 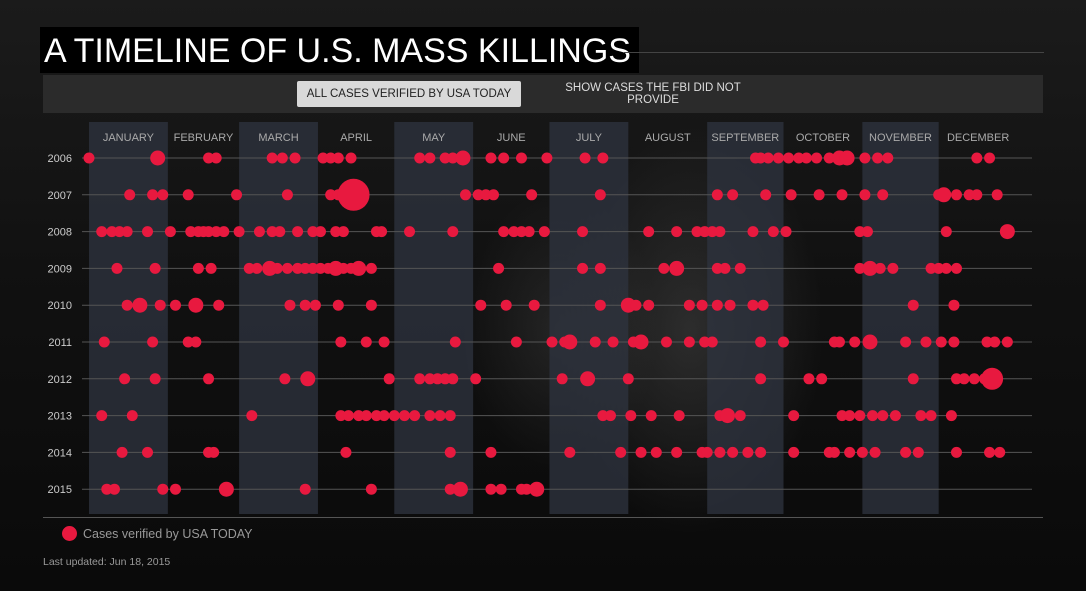 I want to click on month-label: FEBRUARY, so click(x=204, y=138).